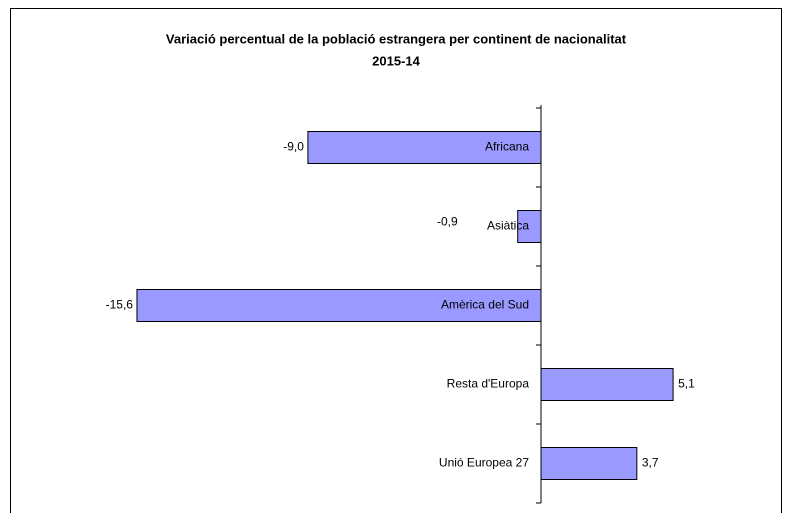  I want to click on category-label: Resta d'Europa, so click(488, 384).